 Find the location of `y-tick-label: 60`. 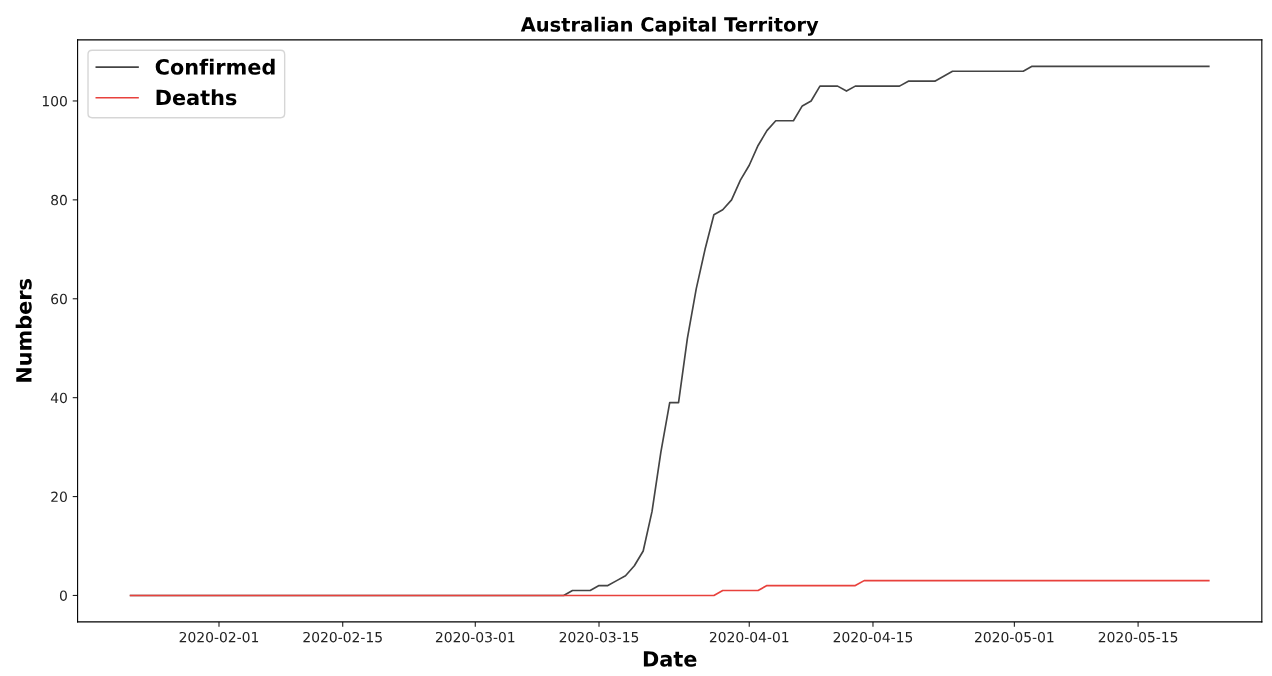

y-tick-label: 60 is located at coordinates (59, 299).